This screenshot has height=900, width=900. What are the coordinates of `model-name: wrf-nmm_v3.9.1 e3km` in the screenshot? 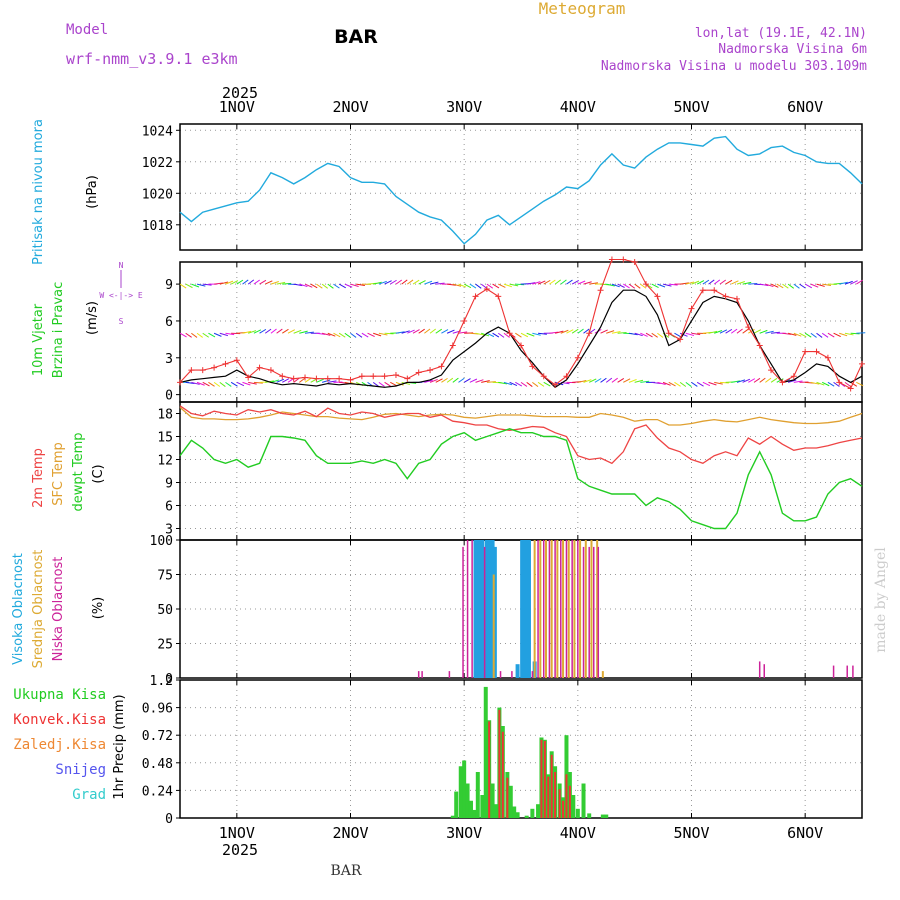 It's located at (152, 59).